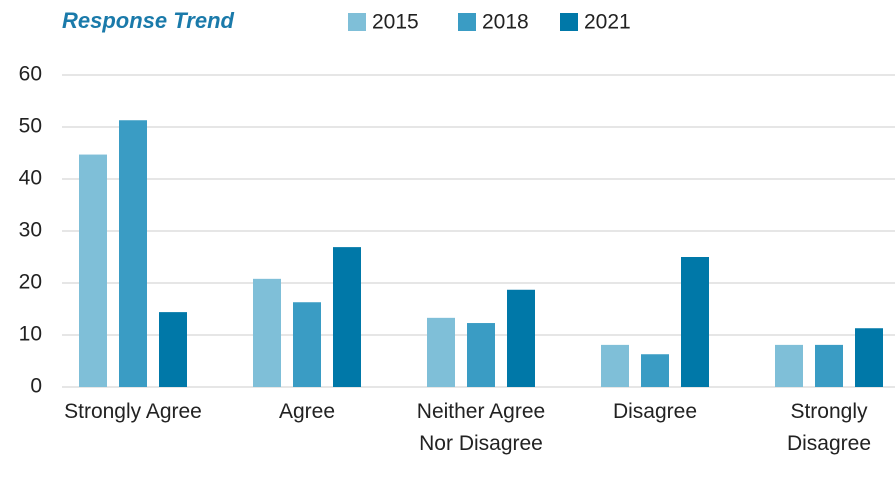  I want to click on x-tick-label: Neither Agree Nor Disagree, so click(481, 427).